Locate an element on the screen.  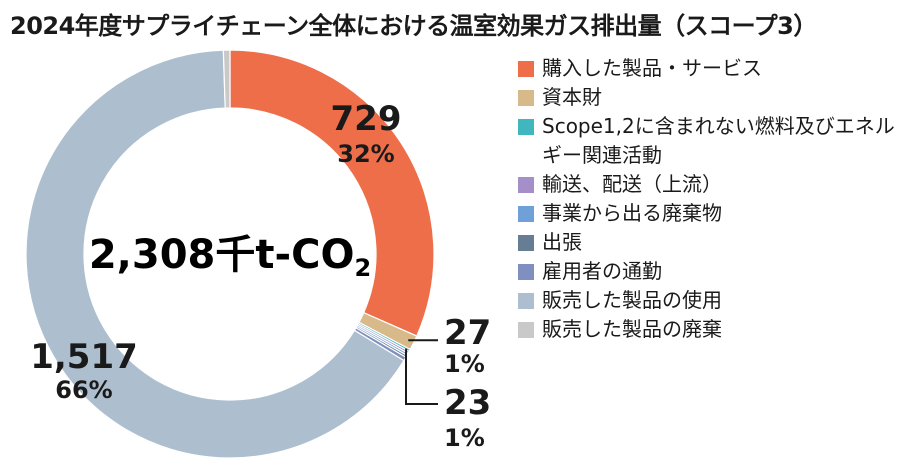
legend-item-4: 輸送、配送（上流） is located at coordinates (707, 184).